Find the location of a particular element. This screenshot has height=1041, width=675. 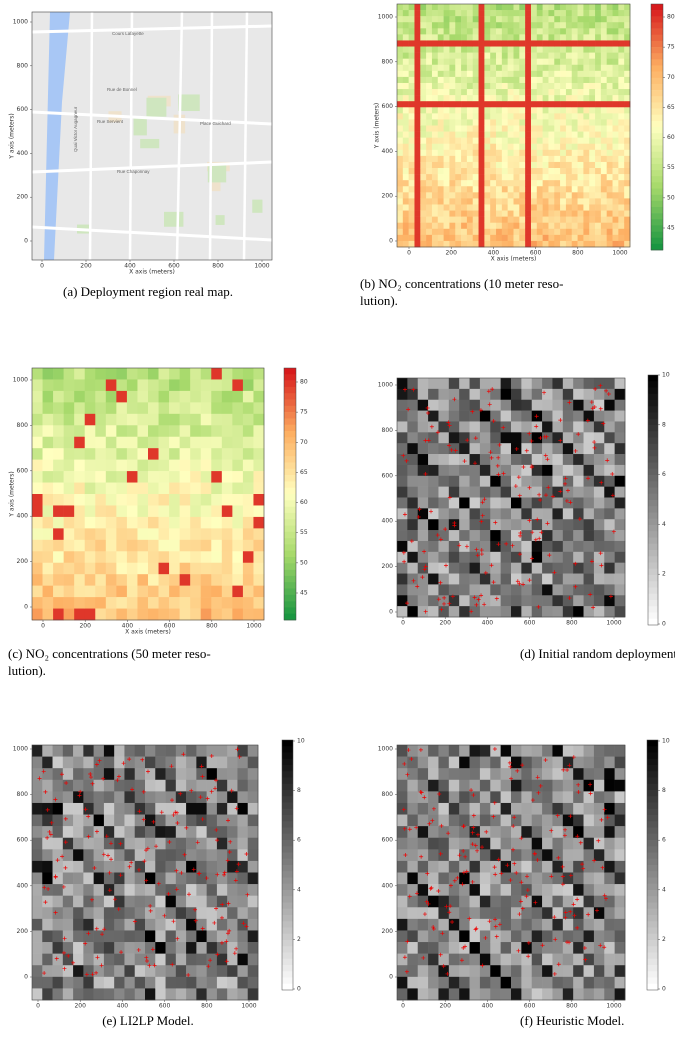

colorbar-tick-label: 8 is located at coordinates (664, 424).